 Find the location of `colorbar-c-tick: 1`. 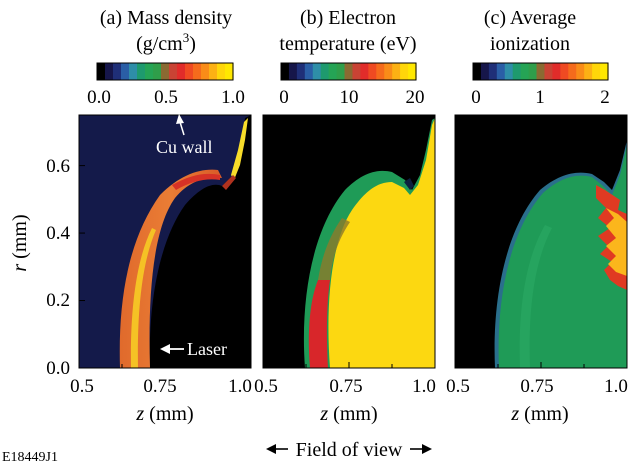

colorbar-c-tick: 1 is located at coordinates (540, 97).